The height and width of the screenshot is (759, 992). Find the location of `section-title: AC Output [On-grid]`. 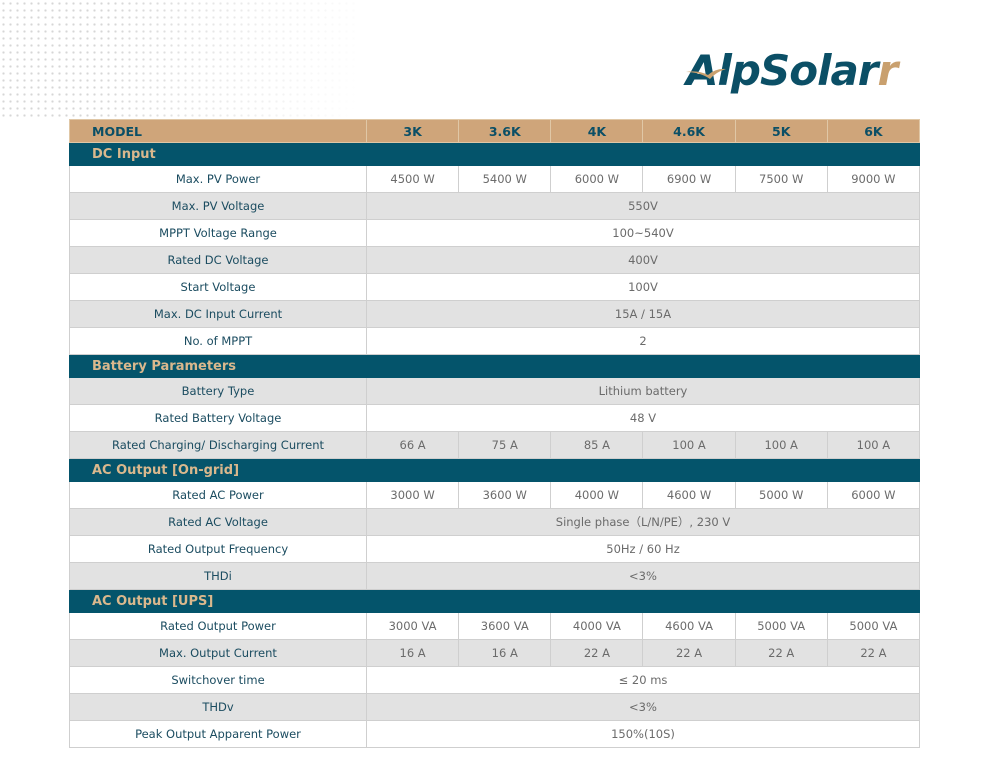

section-title: AC Output [On-grid] is located at coordinates (494, 470).